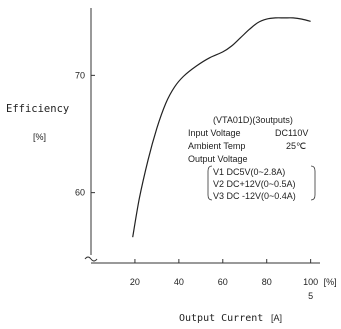  Describe the element at coordinates (179, 282) in the screenshot. I see `x-tick-label: 40` at that location.